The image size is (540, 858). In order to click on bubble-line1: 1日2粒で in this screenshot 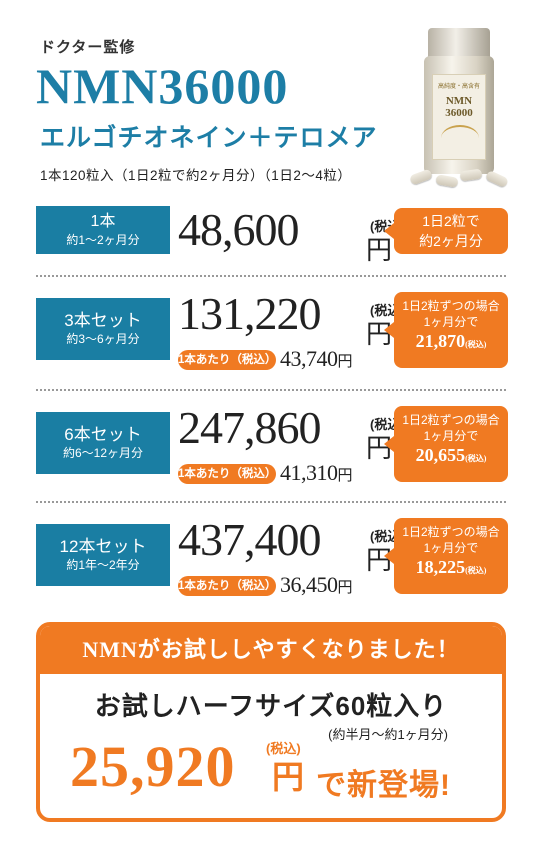, I will do `click(451, 221)`.